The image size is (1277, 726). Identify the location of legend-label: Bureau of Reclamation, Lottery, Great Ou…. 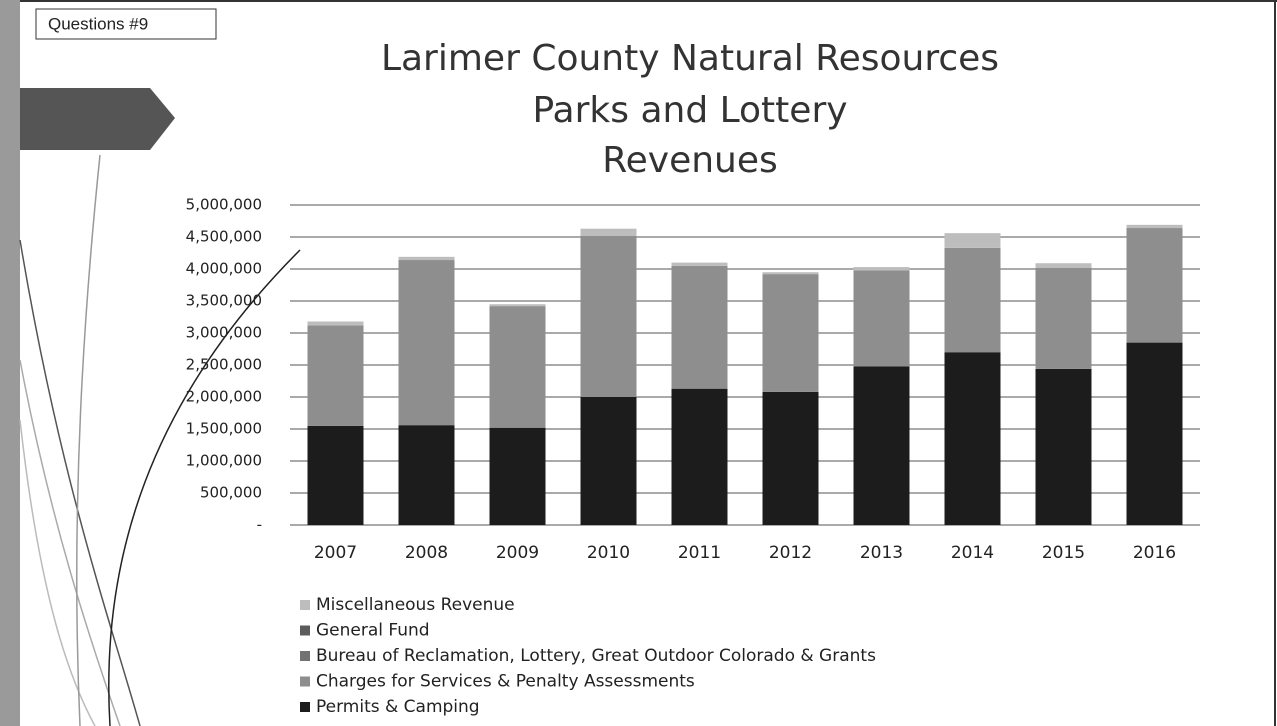
(596, 656).